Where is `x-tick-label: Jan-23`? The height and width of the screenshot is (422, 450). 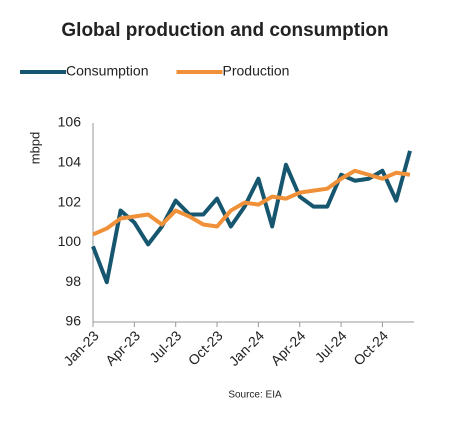
x-tick-label: Jan-23 is located at coordinates (81, 348).